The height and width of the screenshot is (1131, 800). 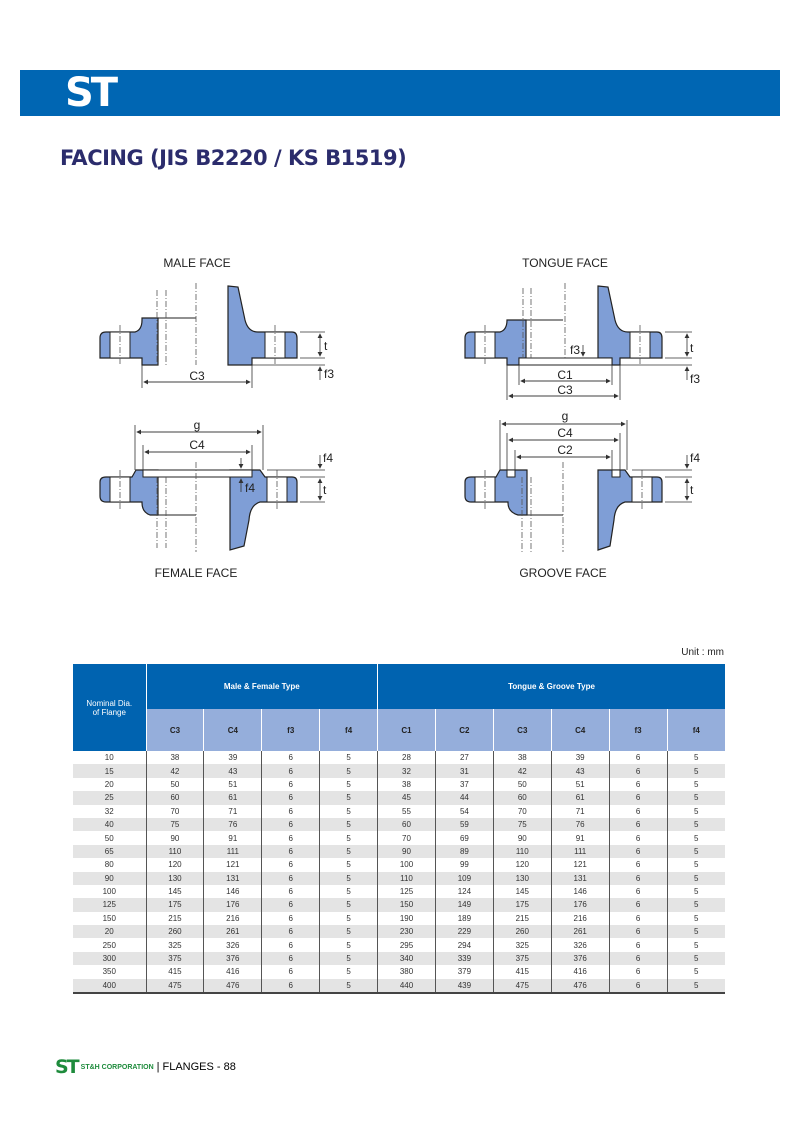 I want to click on value-cell: 71, so click(x=580, y=811).